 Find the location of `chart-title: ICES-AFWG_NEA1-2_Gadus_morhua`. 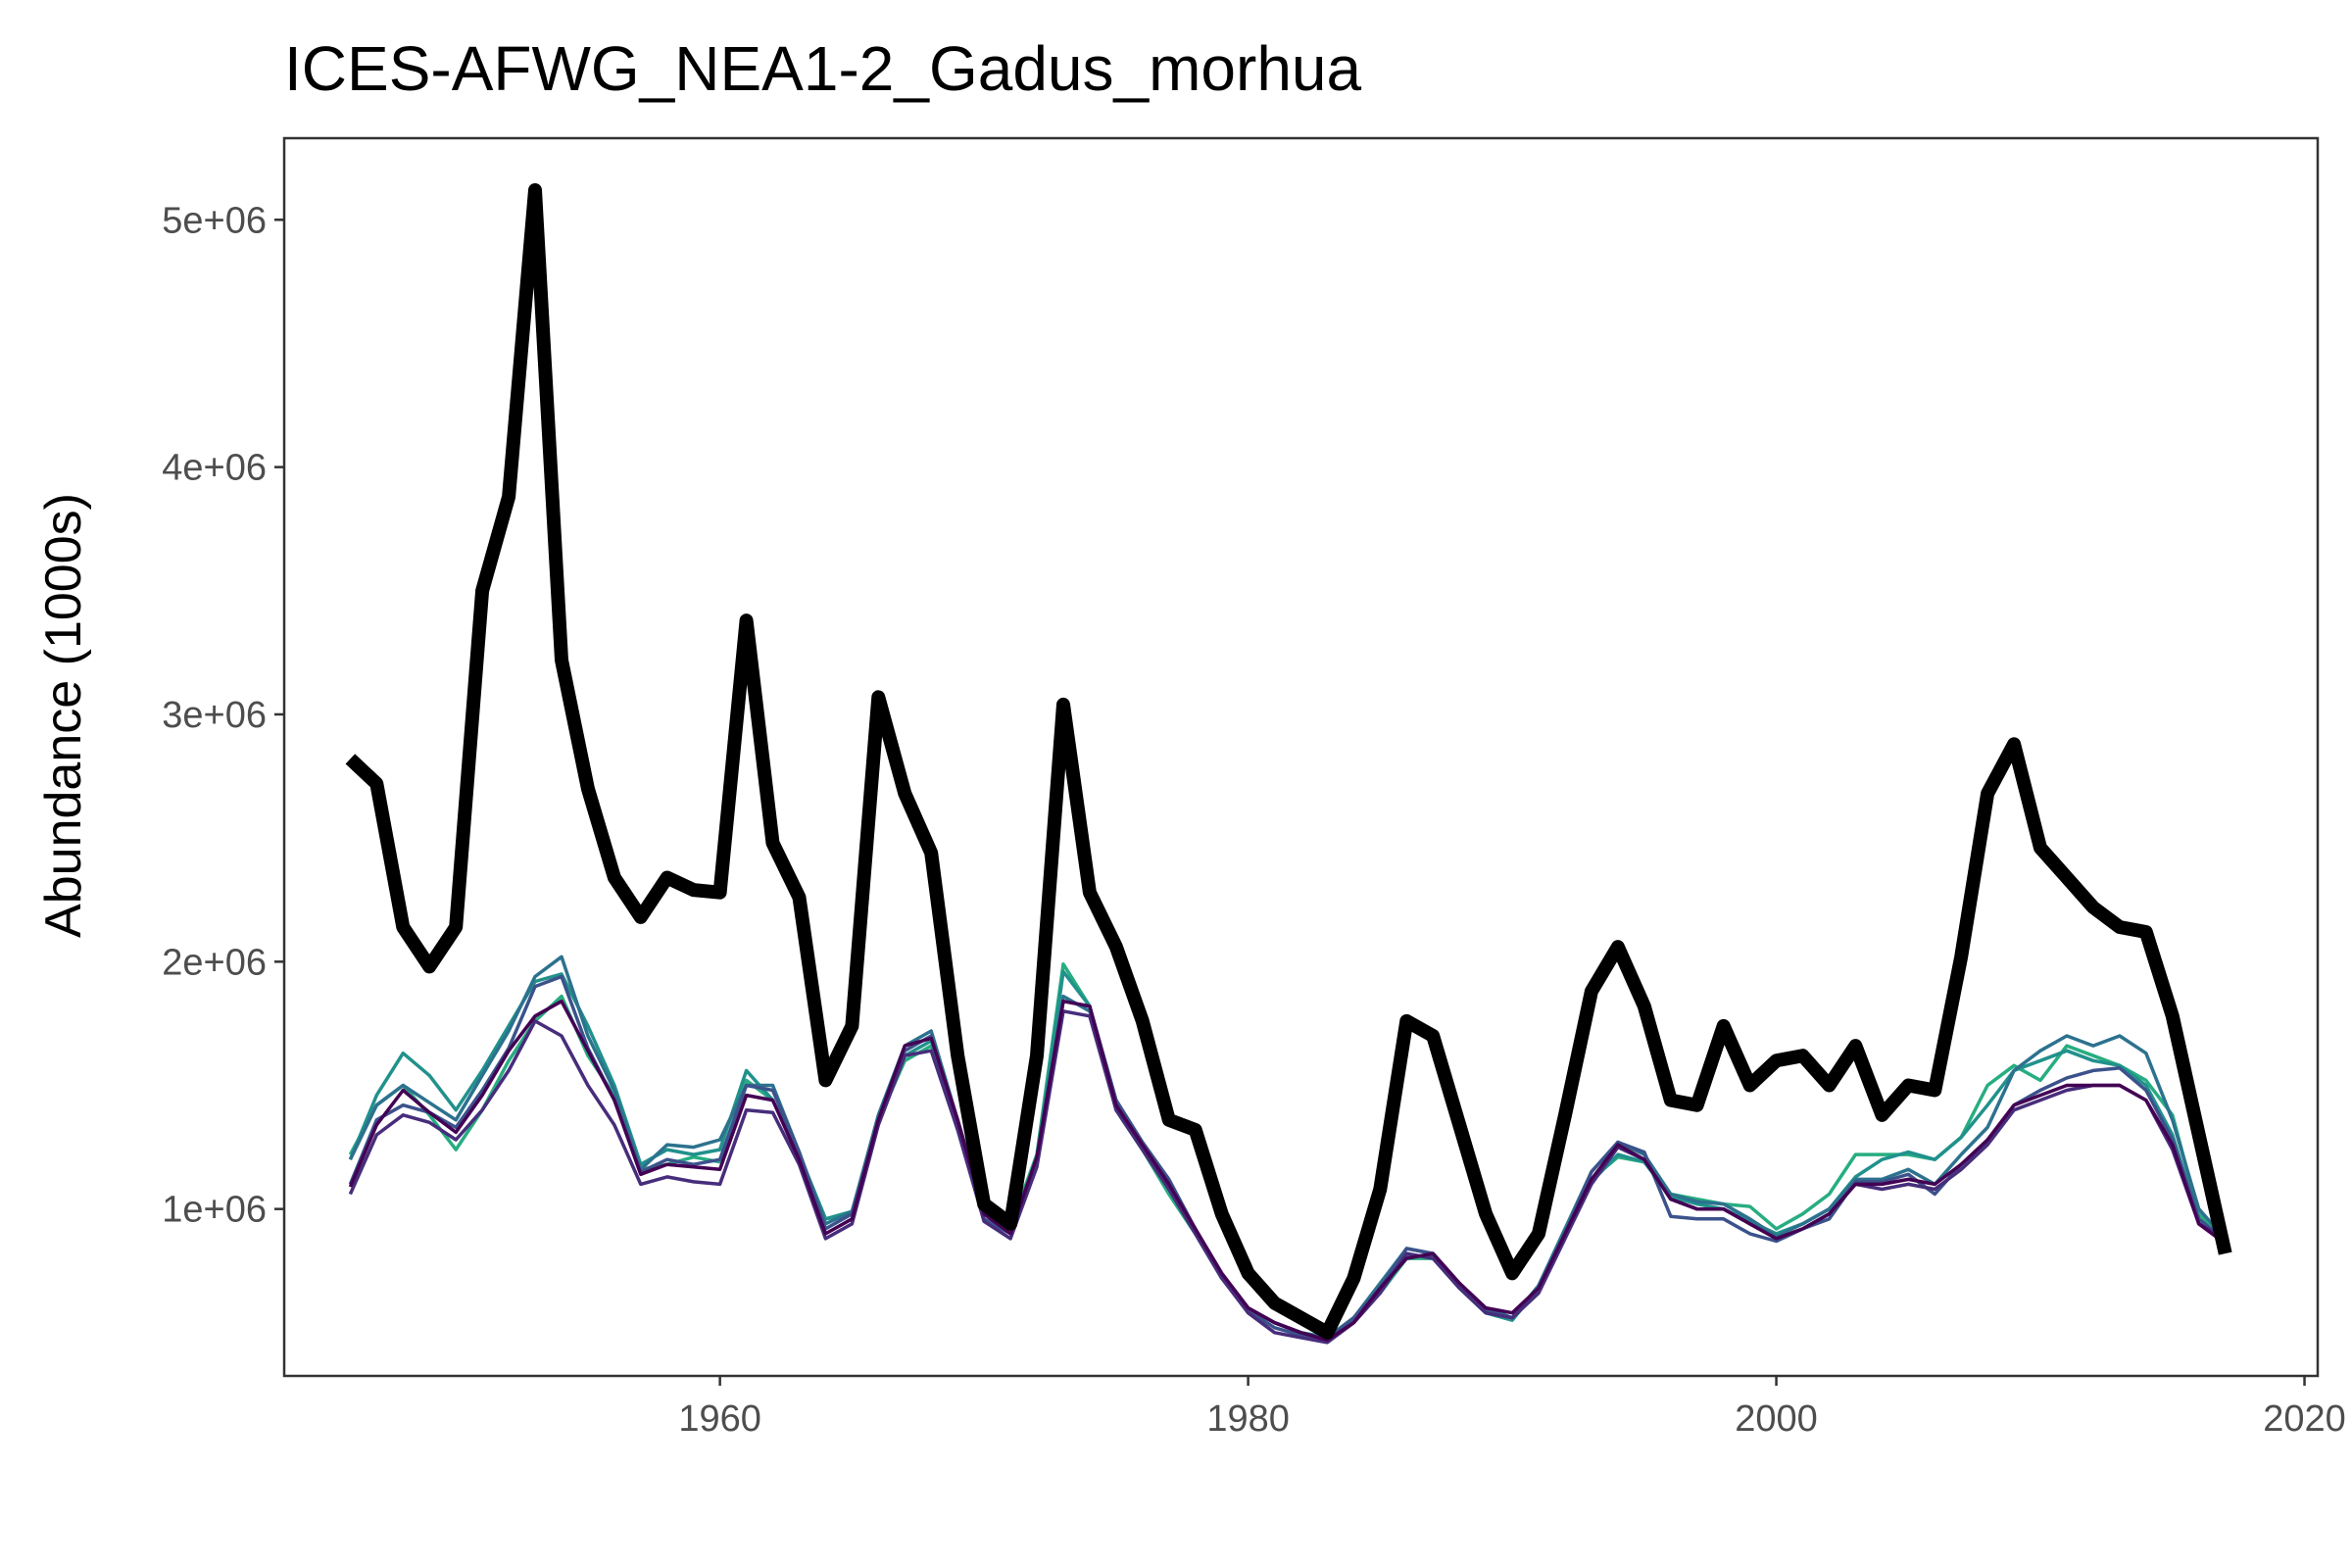

chart-title: ICES-AFWG_NEA1-2_Gadus_morhua is located at coordinates (823, 68).